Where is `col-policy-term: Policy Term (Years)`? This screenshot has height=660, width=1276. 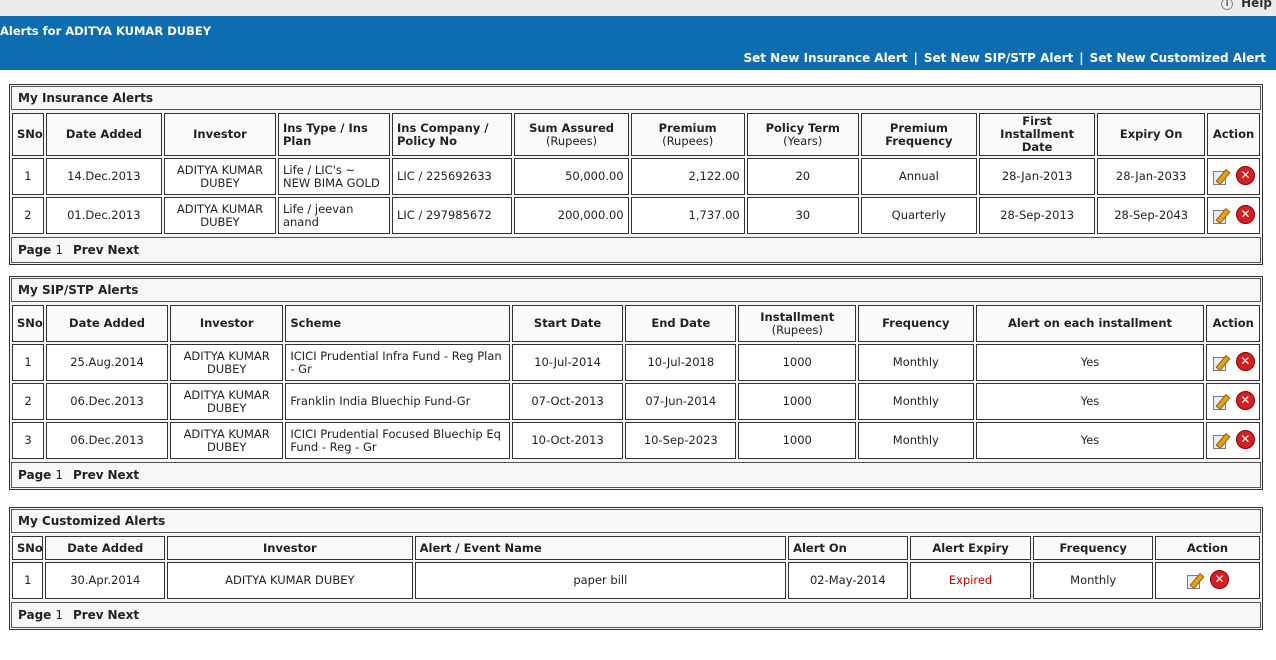
col-policy-term: Policy Term (Years) is located at coordinates (802, 134).